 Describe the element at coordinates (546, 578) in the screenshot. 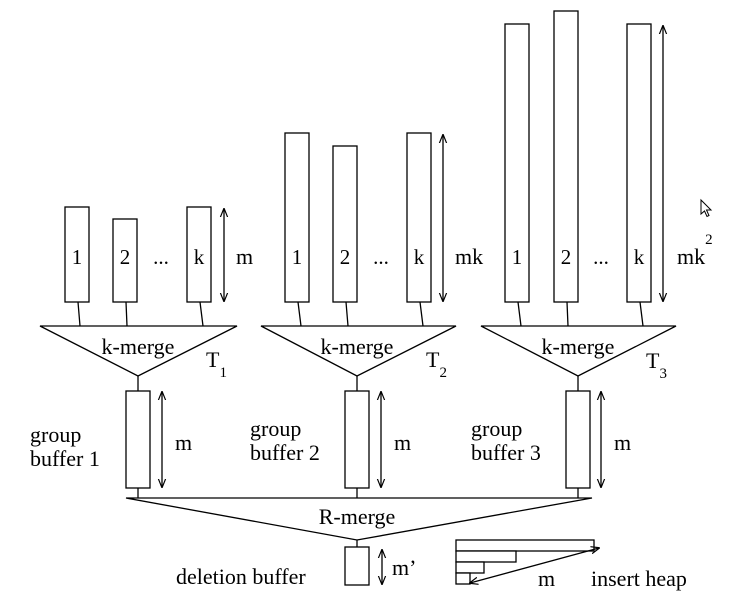

I see `heap-size-label: m` at that location.